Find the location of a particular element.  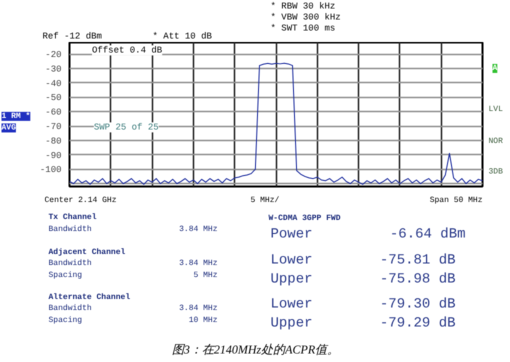

text: Span 50 MHz is located at coordinates (456, 200).